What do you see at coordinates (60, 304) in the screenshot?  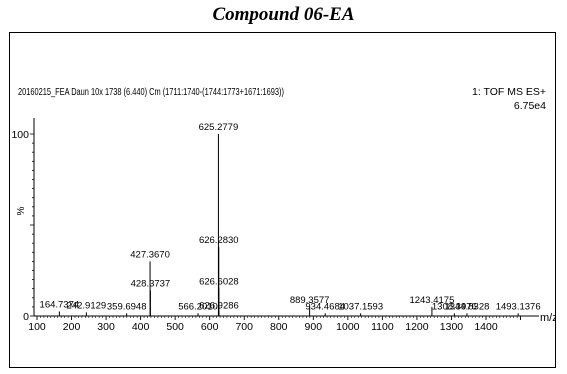 I see `peak-label: 164.7374` at bounding box center [60, 304].